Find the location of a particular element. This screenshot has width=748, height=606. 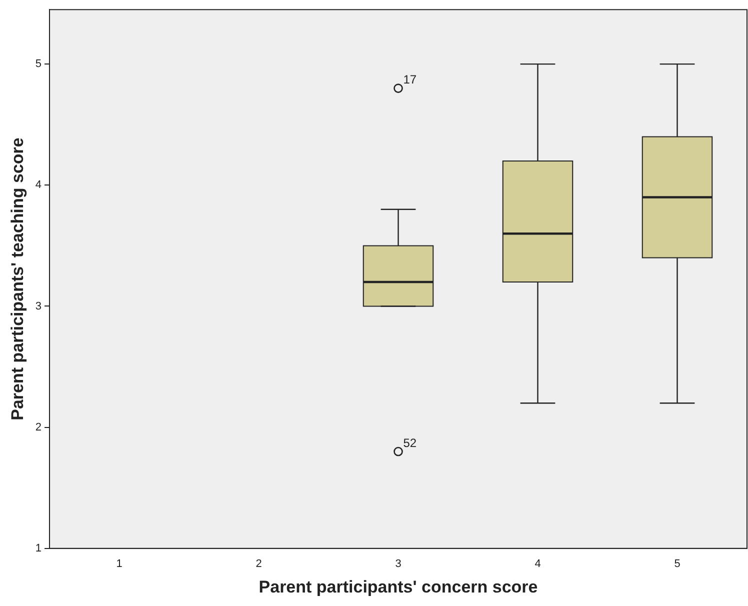

x-tick-label: 2 is located at coordinates (259, 564).